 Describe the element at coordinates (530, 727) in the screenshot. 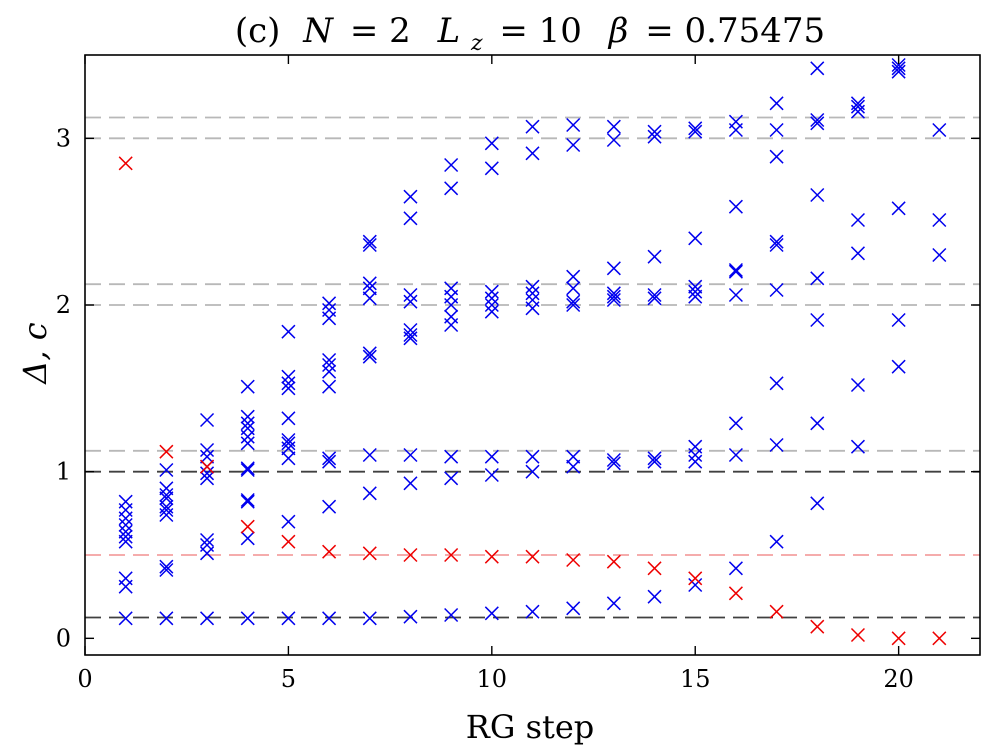

I see `x-axis-title: RG step` at that location.